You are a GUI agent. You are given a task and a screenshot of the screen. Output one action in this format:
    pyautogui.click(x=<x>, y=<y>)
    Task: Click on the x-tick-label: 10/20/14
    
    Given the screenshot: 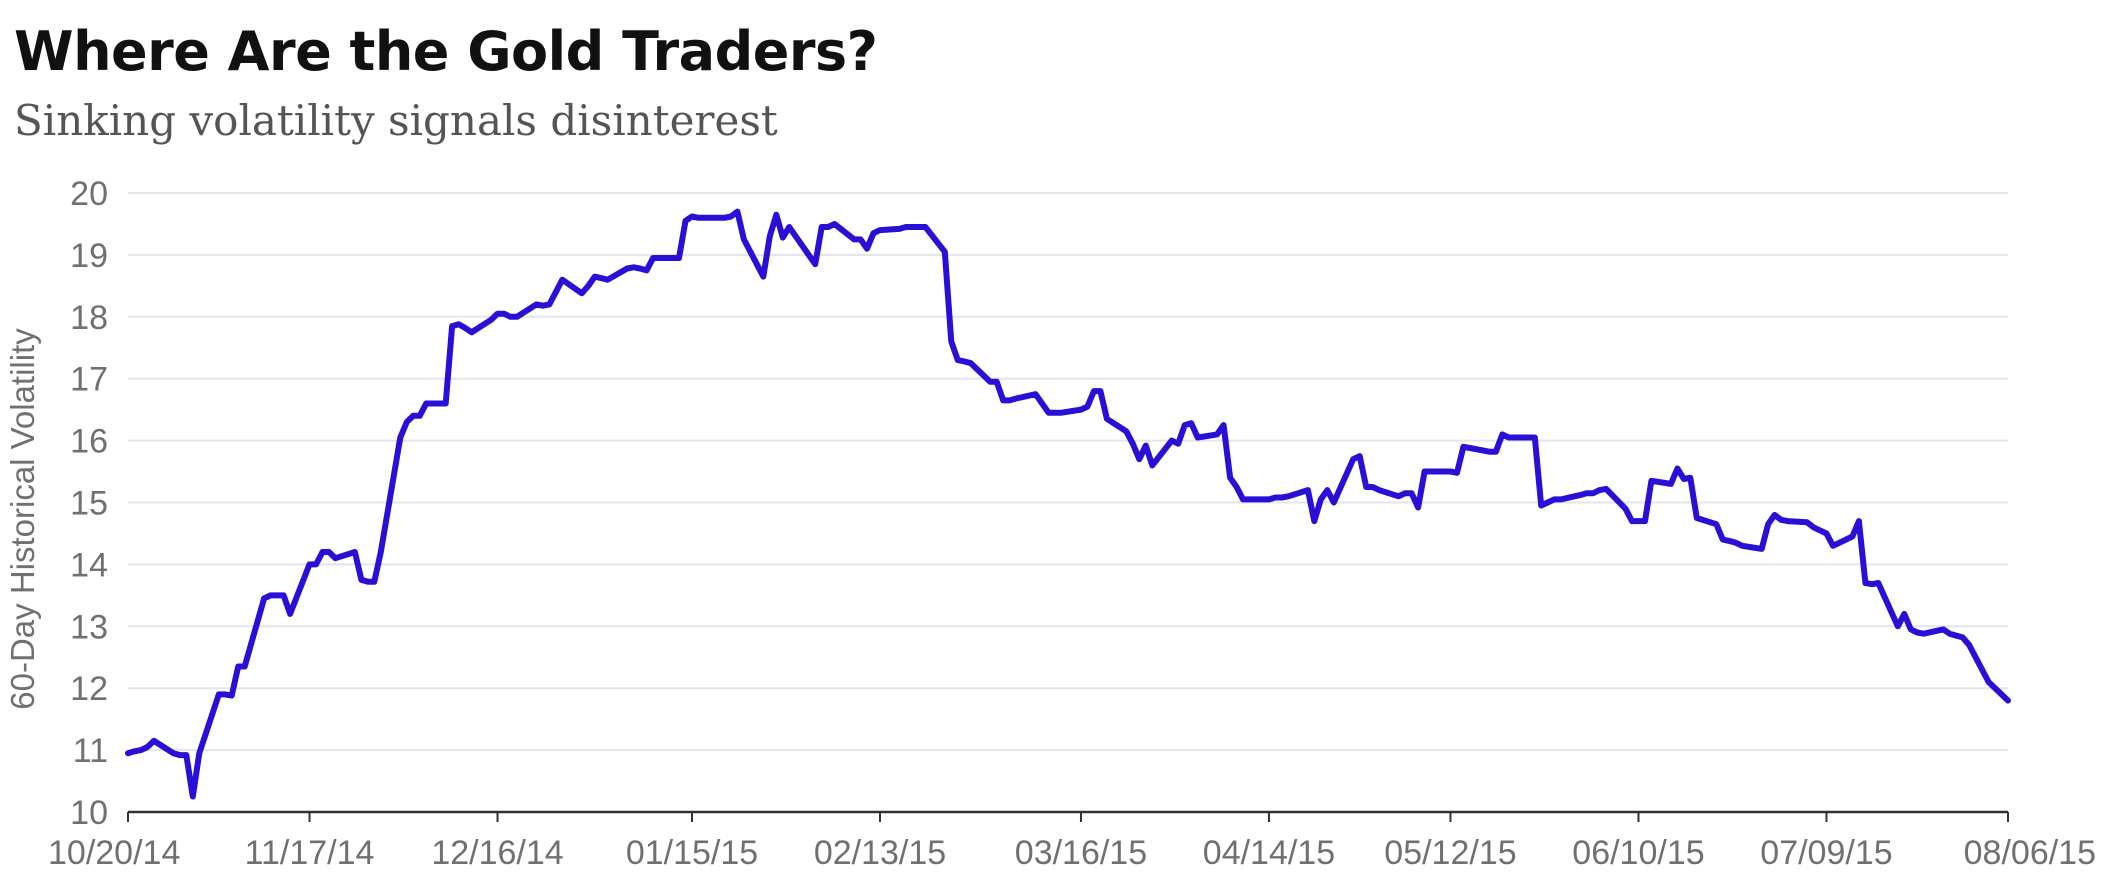 What is the action you would take?
    pyautogui.click(x=114, y=853)
    